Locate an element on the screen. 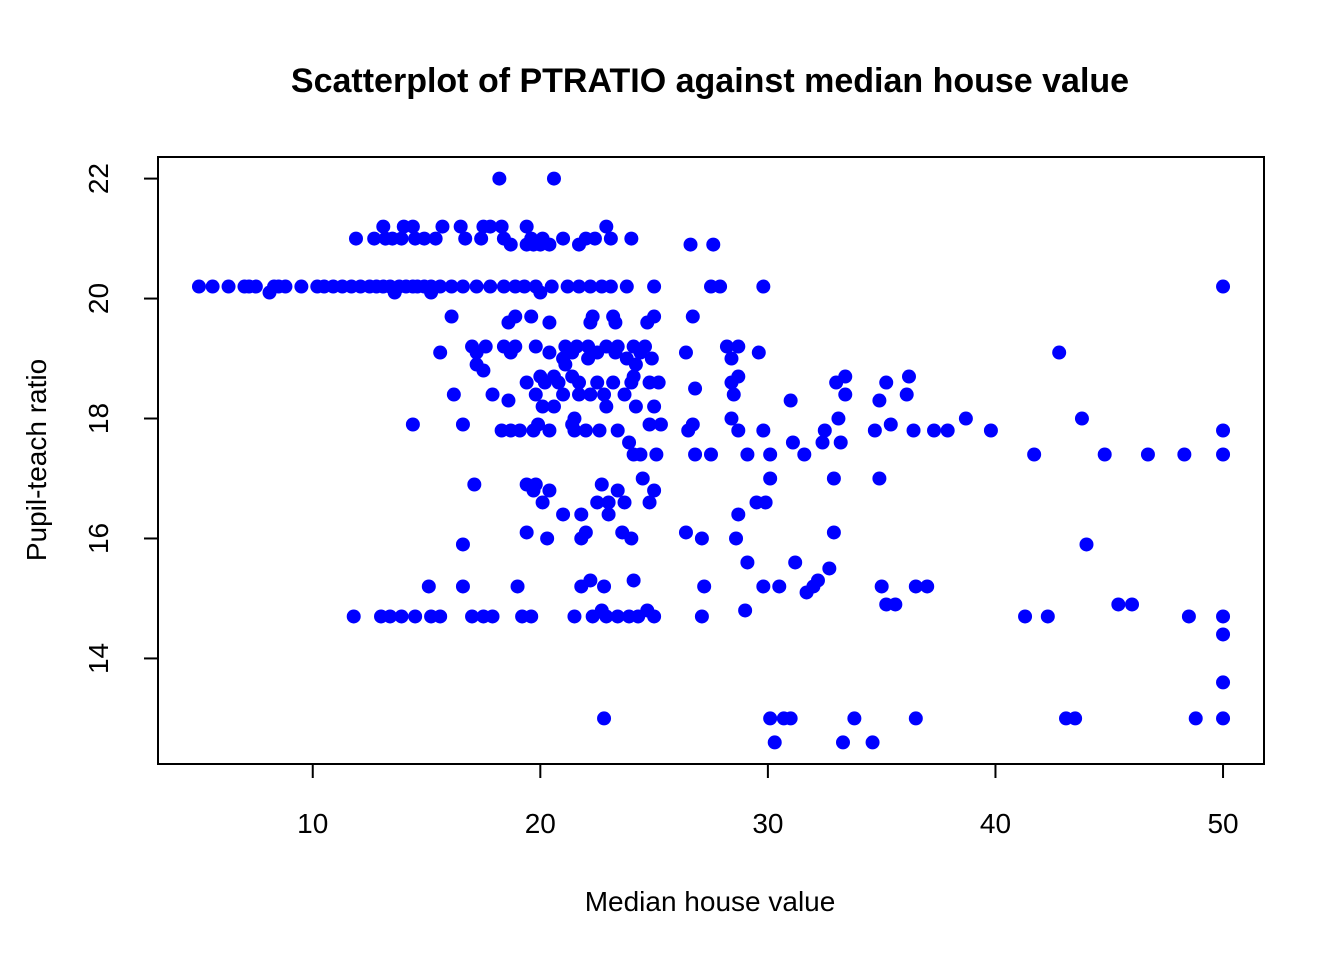 This screenshot has width=1344, height=960. y-axis: 14 16 18 20 22 is located at coordinates (121, 418).